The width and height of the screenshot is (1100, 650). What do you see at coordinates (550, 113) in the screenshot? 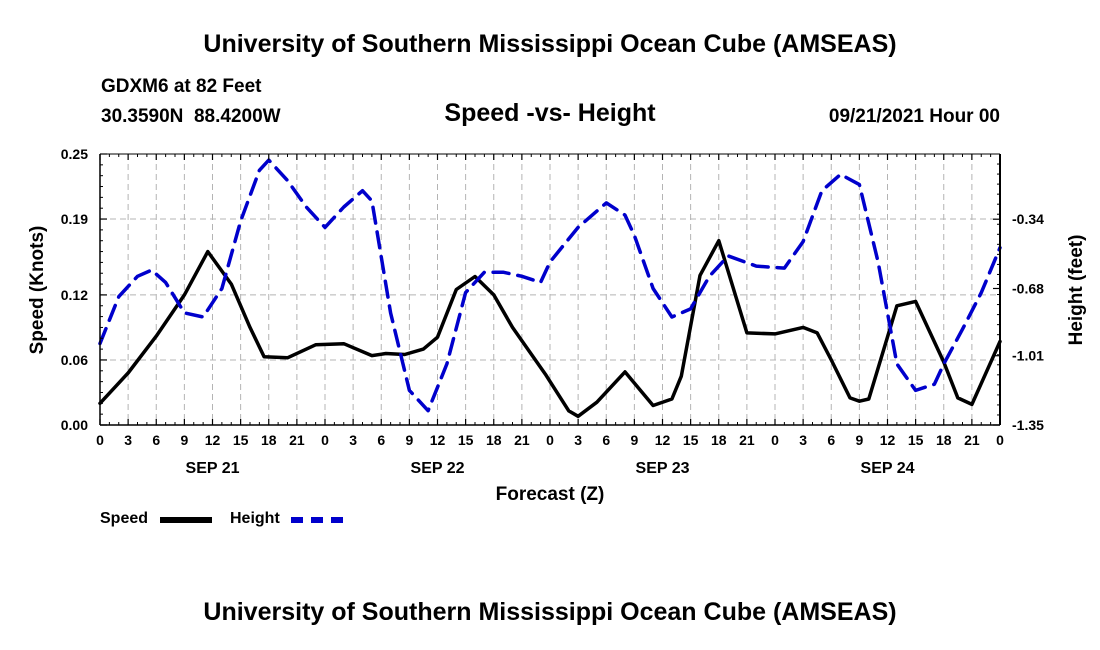
I see `chart-title: Speed -vs- Height` at bounding box center [550, 113].